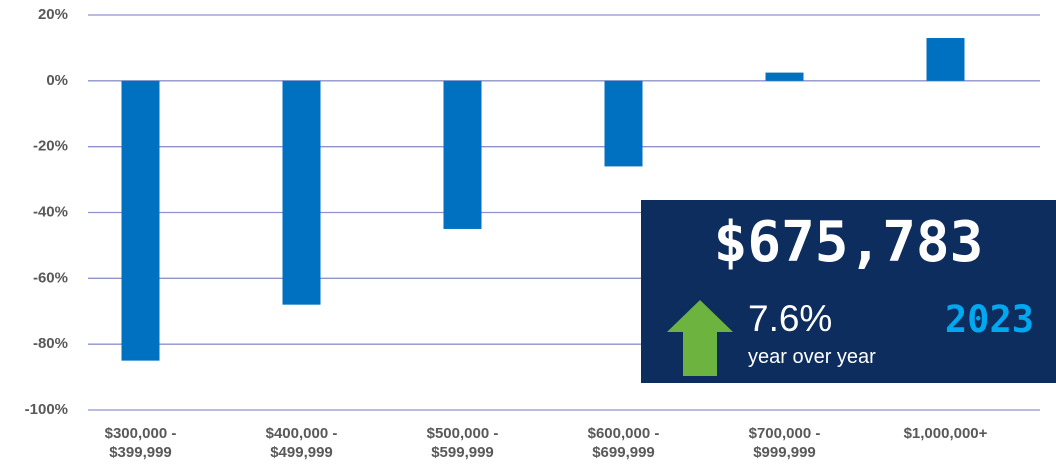 Image resolution: width=1056 pixels, height=467 pixels. What do you see at coordinates (623, 443) in the screenshot?
I see `x-tick-label: $600,000 - $699,999` at bounding box center [623, 443].